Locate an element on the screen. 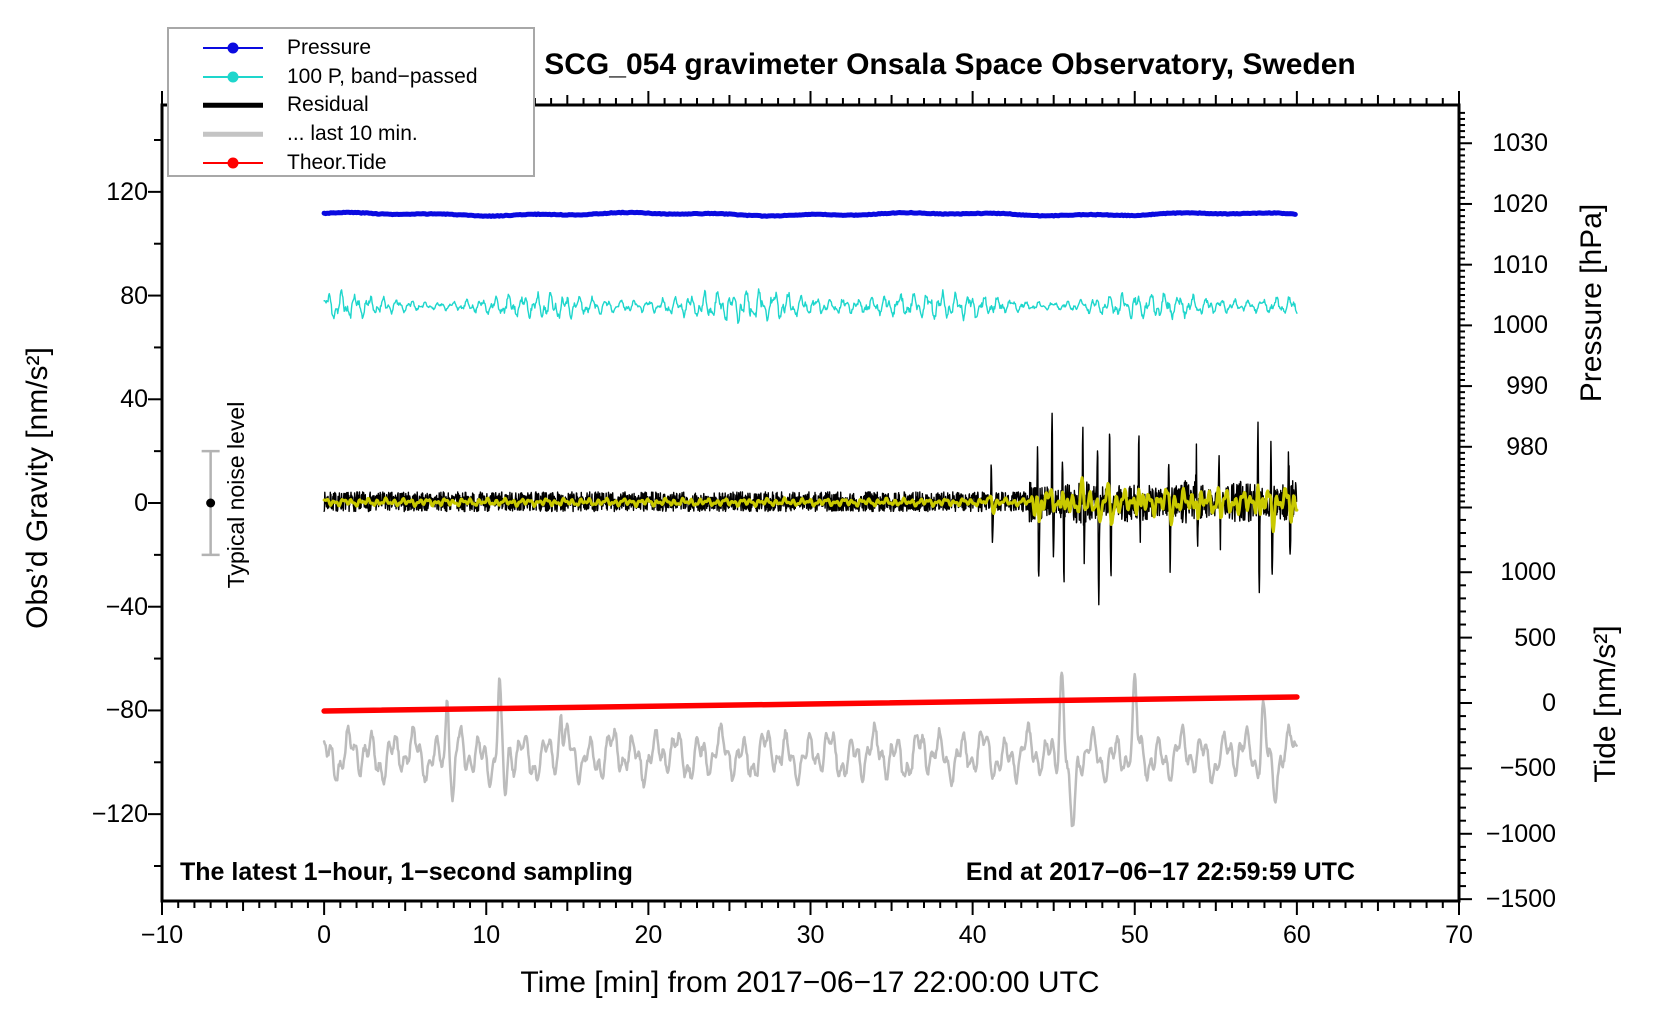 The image size is (1660, 1020). tide-tick-label: 0 is located at coordinates (1549, 703).